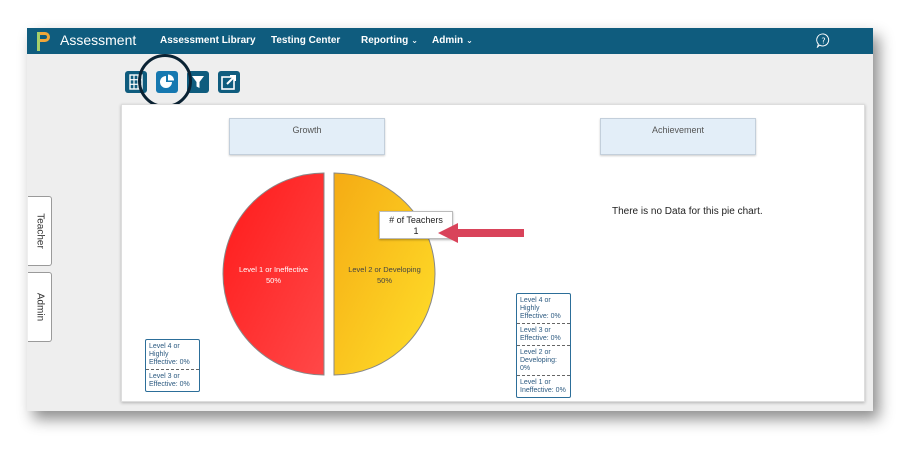 This screenshot has width=920, height=454. What do you see at coordinates (165, 81) in the screenshot?
I see `highlight-circle` at bounding box center [165, 81].